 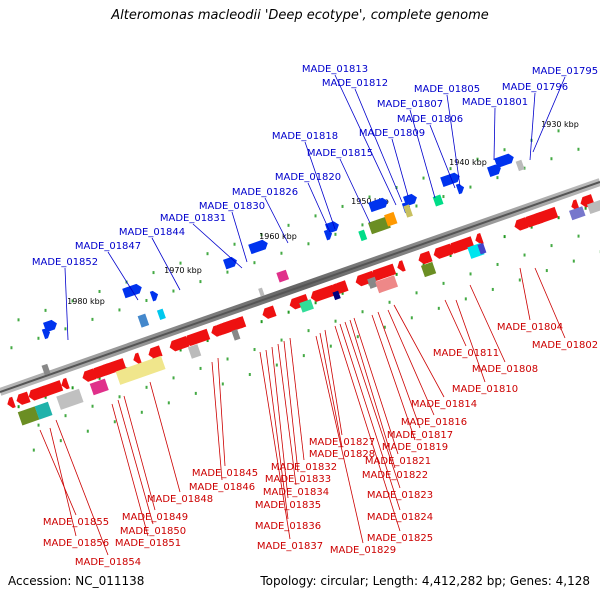 What do you see at coordinates (265, 192) in the screenshot?
I see `gene-label-upper: MADE_01826` at bounding box center [265, 192].